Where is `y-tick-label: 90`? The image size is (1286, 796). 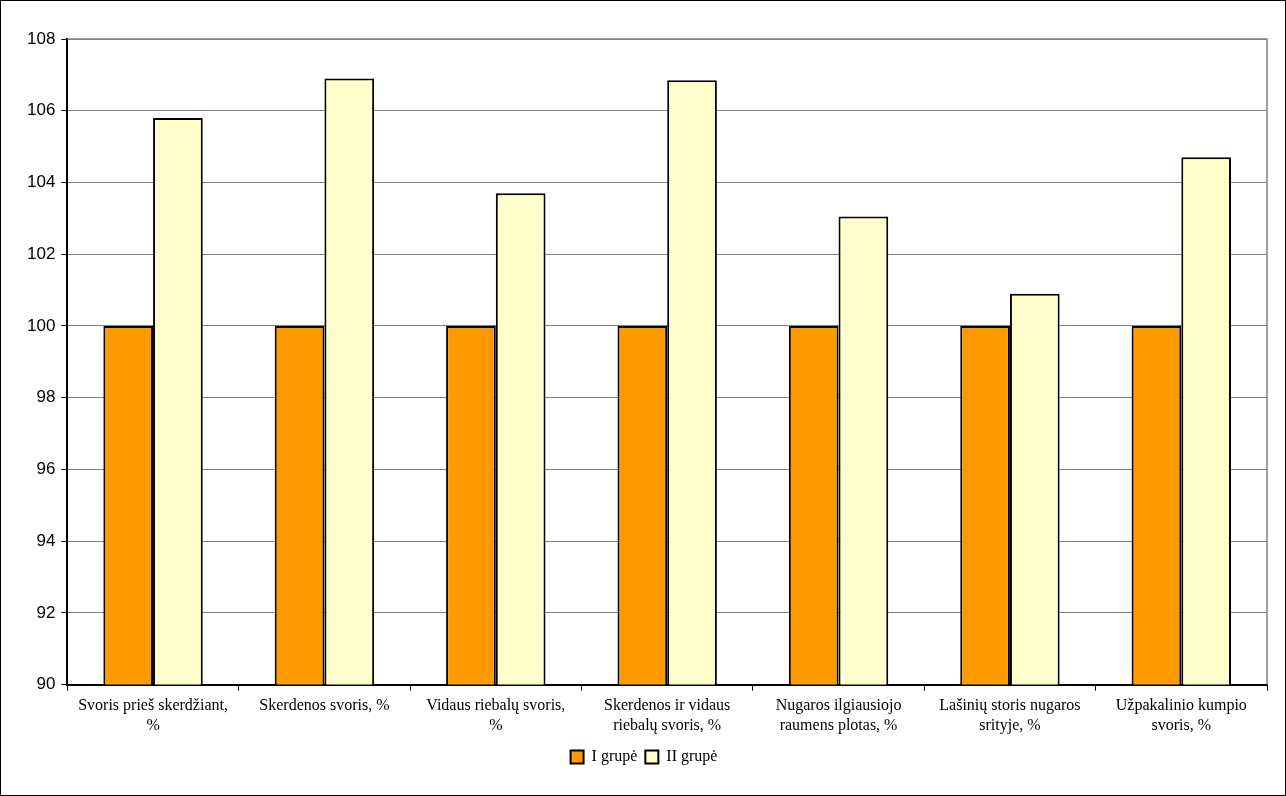
y-tick-label: 90 is located at coordinates (46, 684).